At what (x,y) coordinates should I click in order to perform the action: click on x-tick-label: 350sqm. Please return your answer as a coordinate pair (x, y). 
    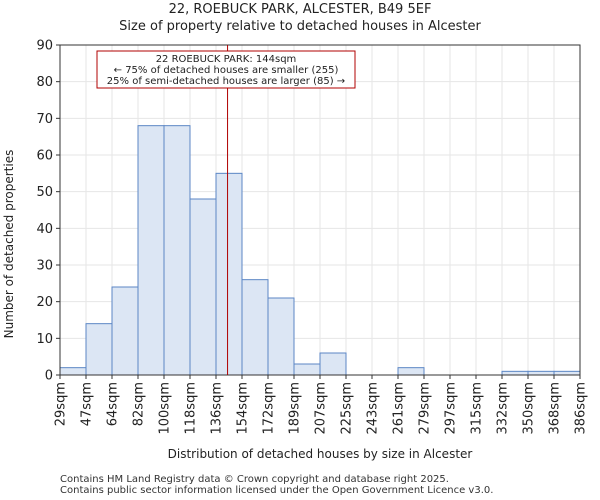
    Looking at the image, I should click on (529, 408).